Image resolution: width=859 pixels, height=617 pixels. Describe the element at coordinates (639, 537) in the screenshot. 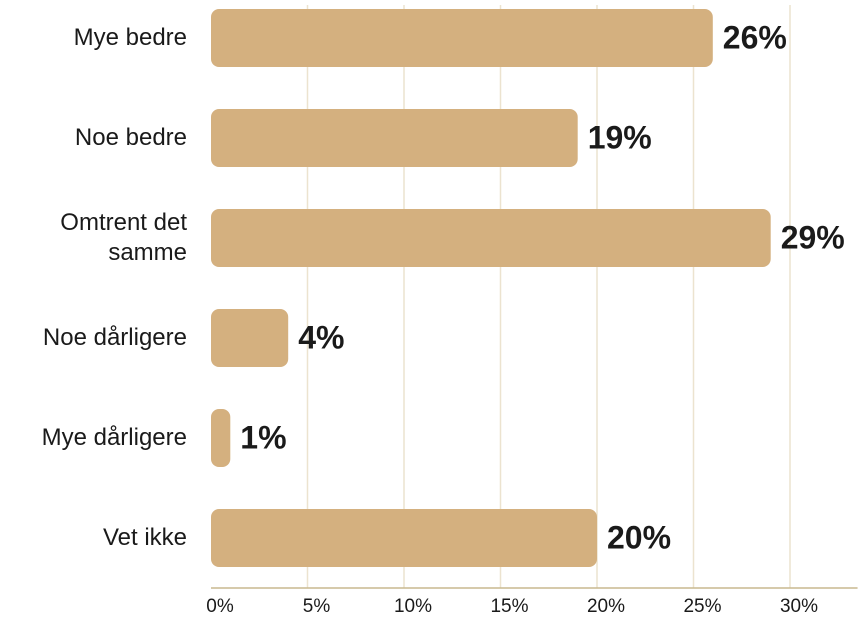

I see `value-label: 20%` at that location.